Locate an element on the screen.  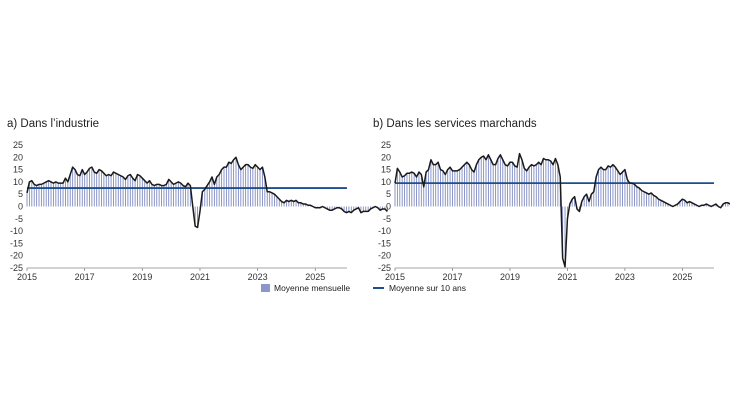
panel-b-x-tick: 2019 is located at coordinates (510, 277).